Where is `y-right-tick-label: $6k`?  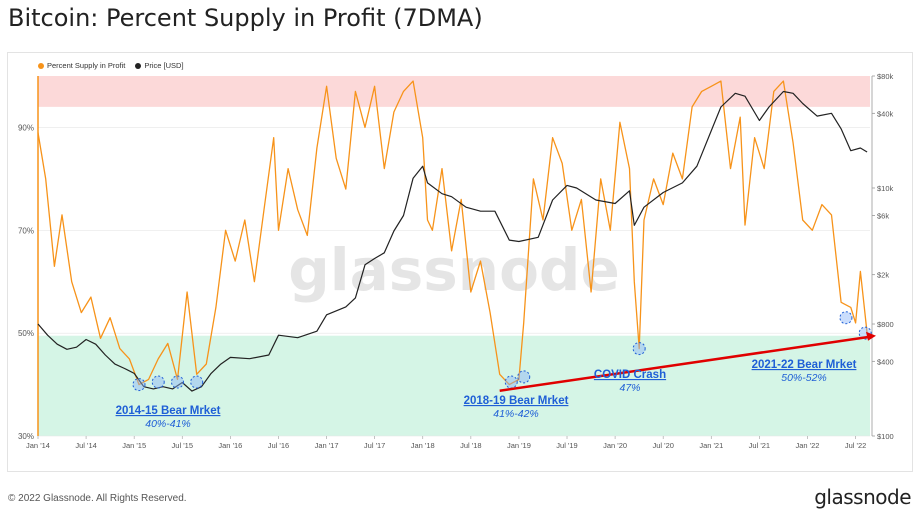 y-right-tick-label: $6k is located at coordinates (883, 215).